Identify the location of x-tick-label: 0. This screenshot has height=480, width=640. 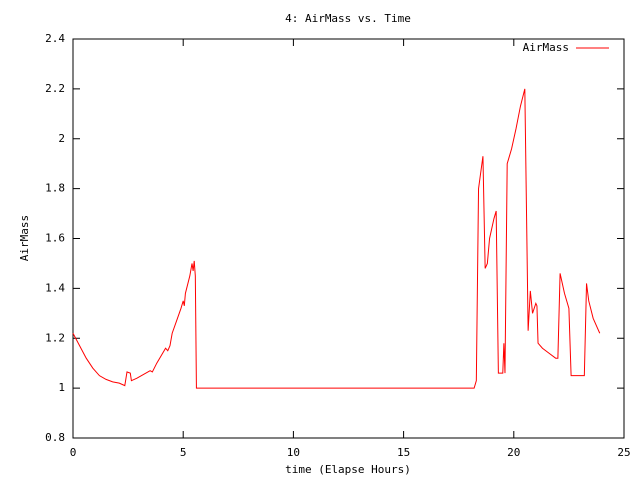
(73, 452).